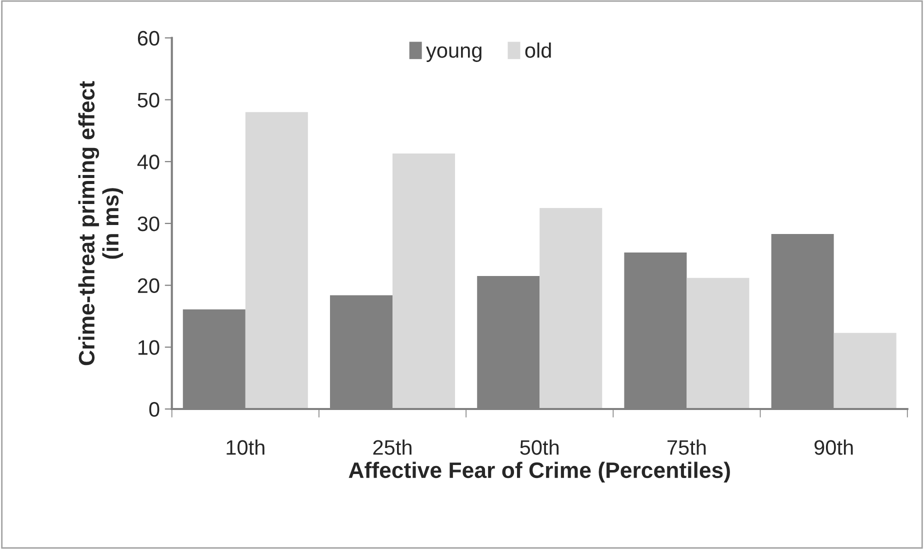 The image size is (924, 549). I want to click on x-tick-label: 10th, so click(245, 447).